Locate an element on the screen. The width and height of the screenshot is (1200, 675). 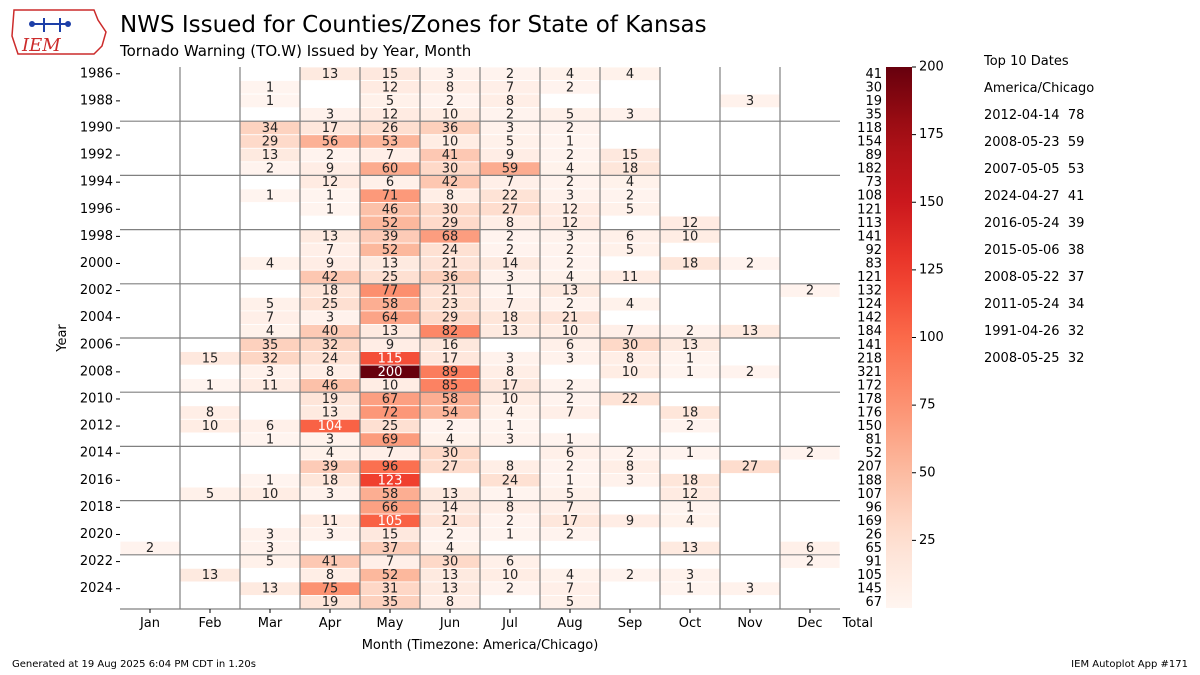
cell-value-label: 39 is located at coordinates (330, 467).